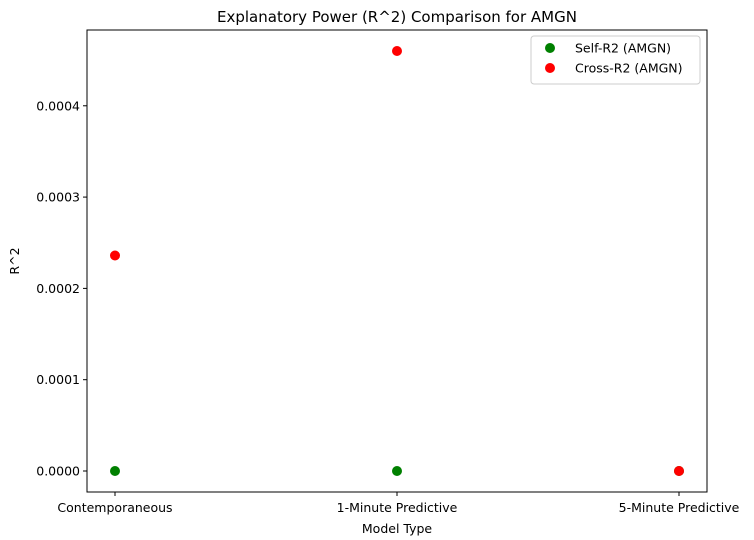 The width and height of the screenshot is (754, 540). What do you see at coordinates (397, 507) in the screenshot?
I see `x-tick-label: 1-Minute Predictive` at bounding box center [397, 507].